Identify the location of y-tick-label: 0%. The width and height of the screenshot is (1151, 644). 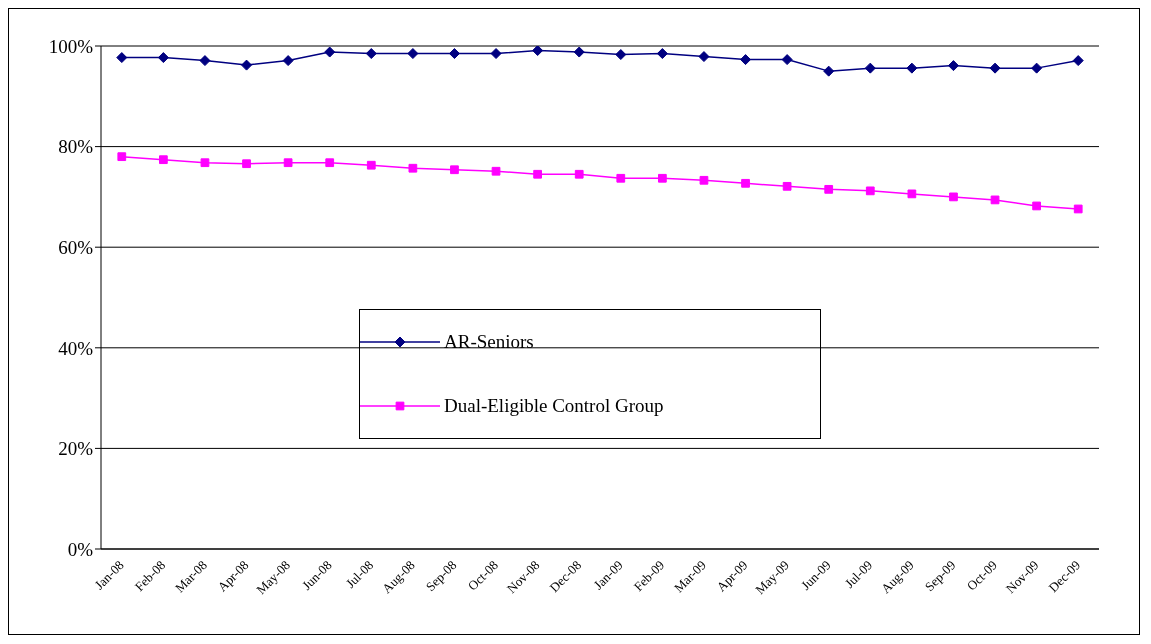
(80, 549).